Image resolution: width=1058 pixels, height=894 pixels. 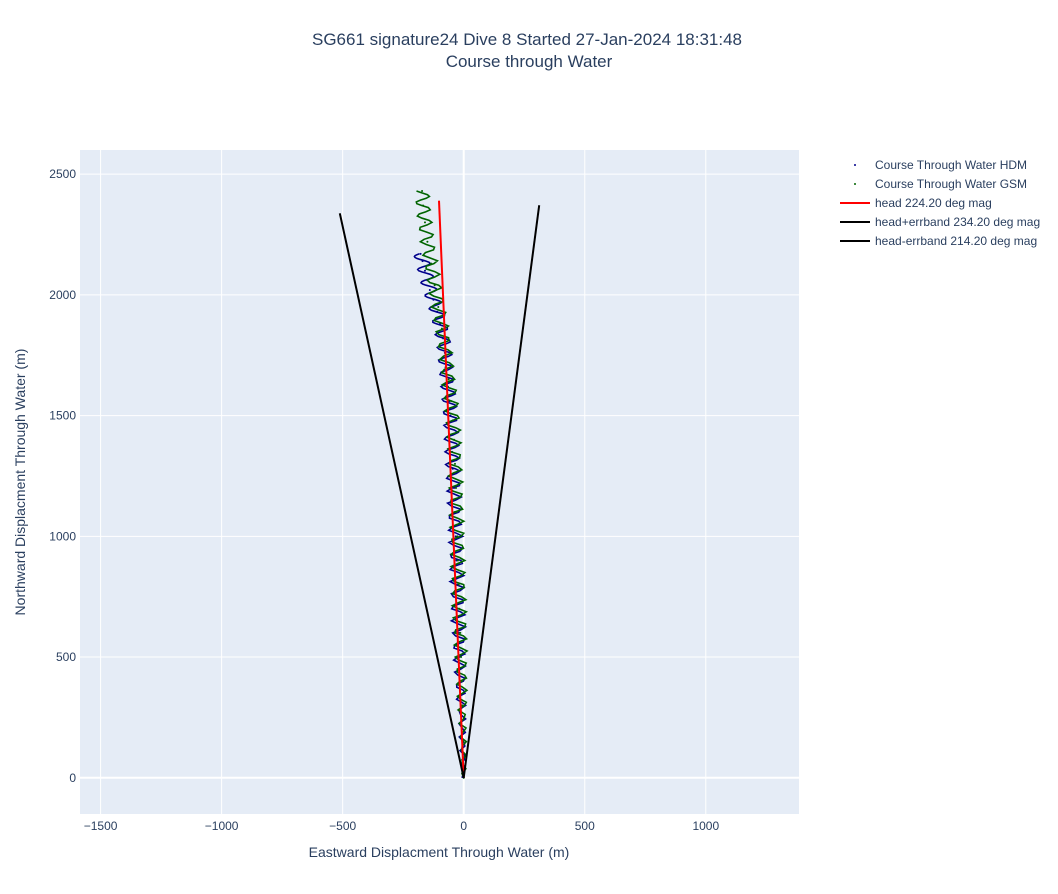 What do you see at coordinates (463, 826) in the screenshot?
I see `x-tick-label: 0` at bounding box center [463, 826].